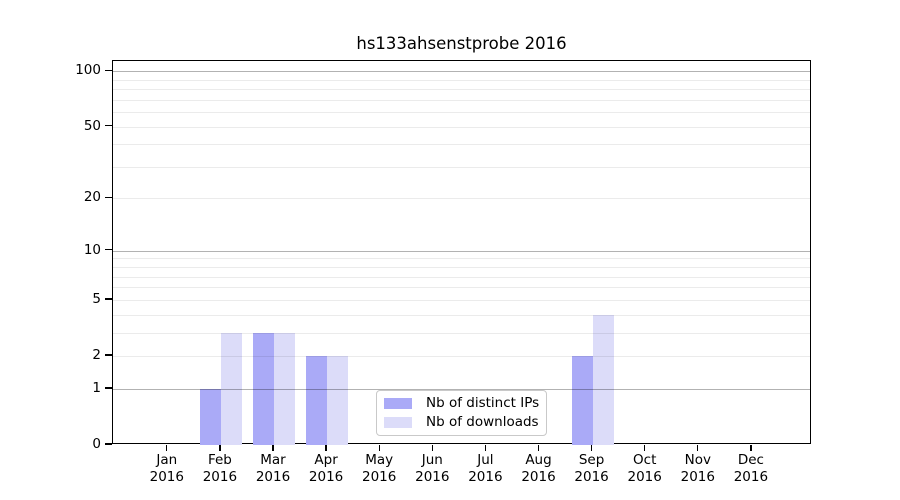 The height and width of the screenshot is (500, 900). I want to click on bar-nb-of-downloads-sep, so click(603, 379).